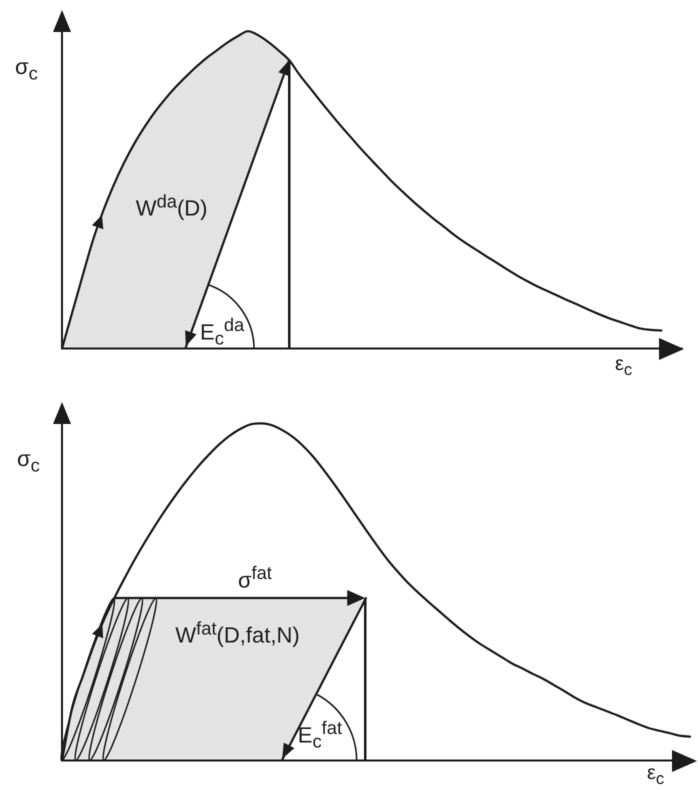 This screenshot has width=698, height=790. Describe the element at coordinates (172, 205) in the screenshot. I see `annotation: W$^{da}$(D)` at that location.